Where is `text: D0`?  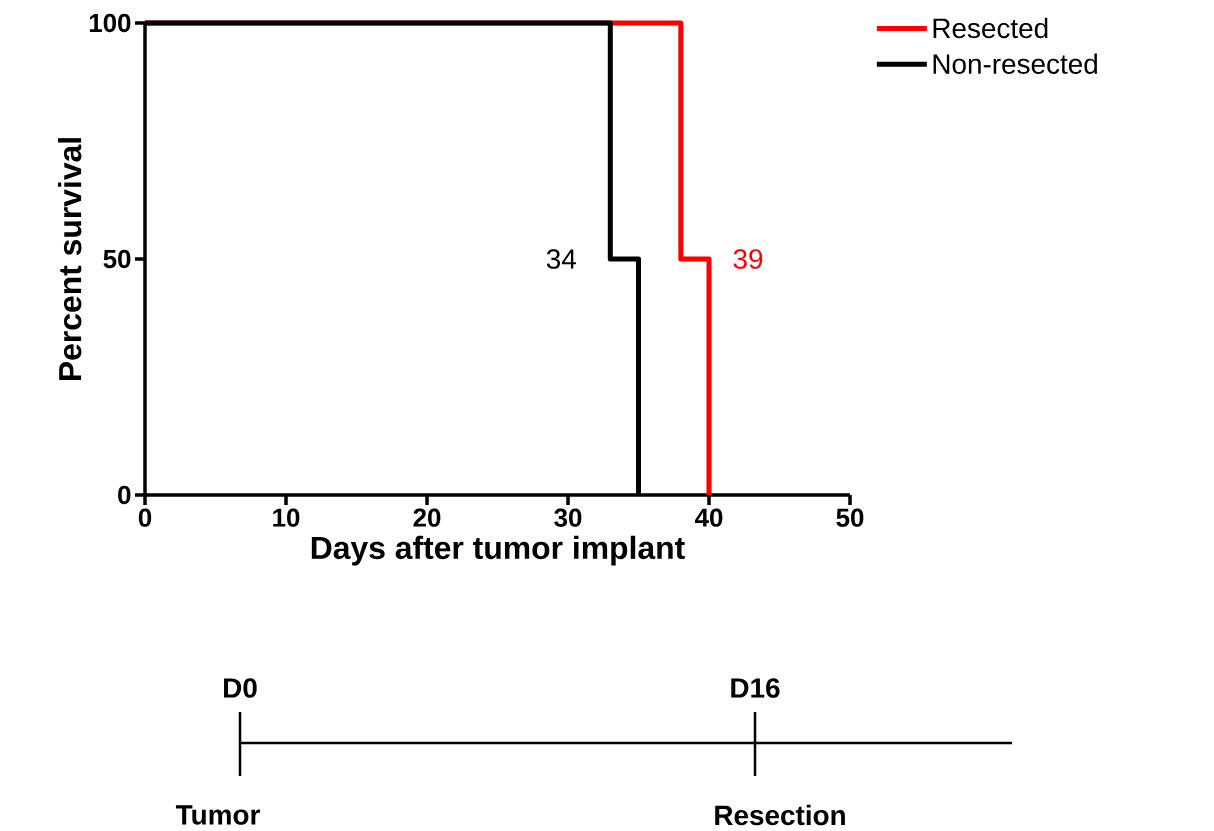 text: D0 is located at coordinates (240, 688).